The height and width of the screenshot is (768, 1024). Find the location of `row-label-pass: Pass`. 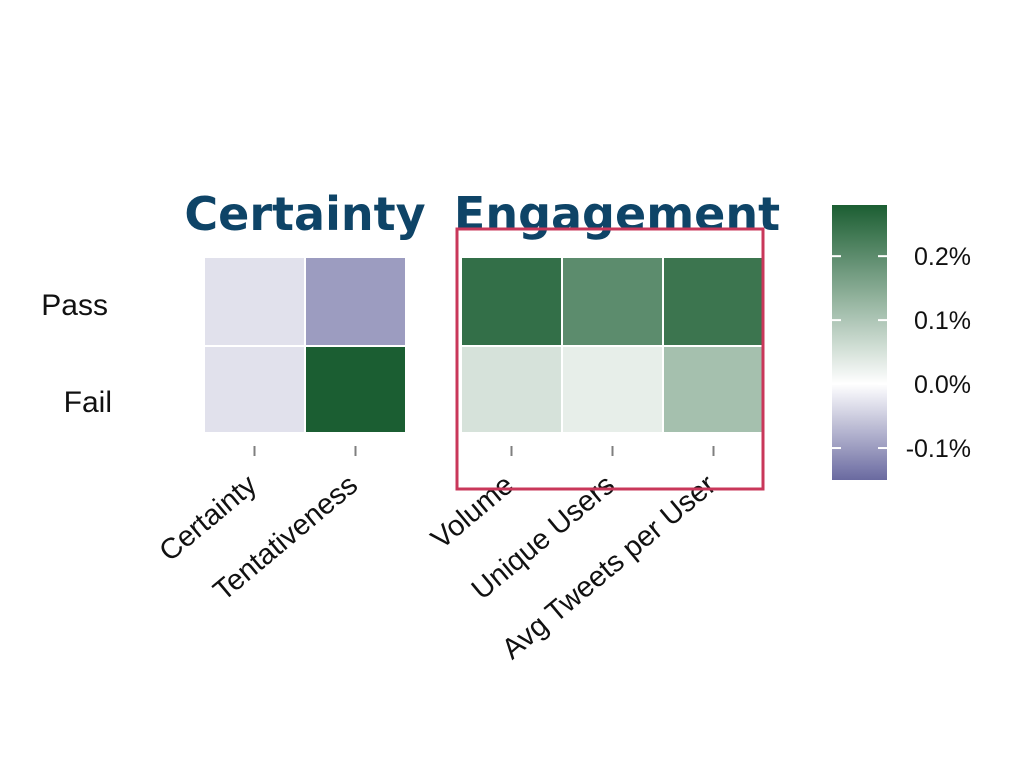

row-label-pass: Pass is located at coordinates (74, 305).